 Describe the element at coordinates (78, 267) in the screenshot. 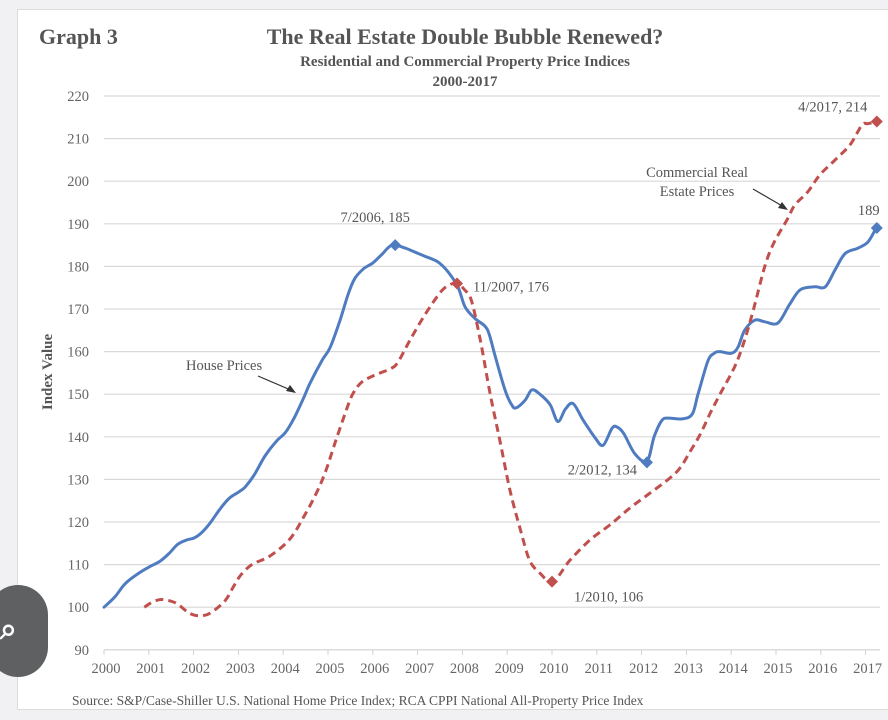

I see `y-tick-label: 180` at that location.